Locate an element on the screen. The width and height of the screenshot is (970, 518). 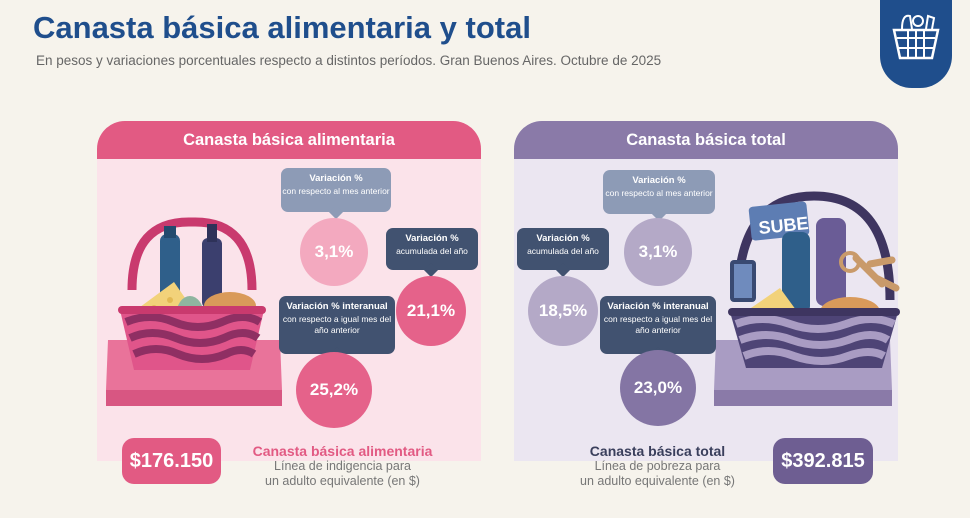
page-title: Canasta básica alimentaria y total is located at coordinates (282, 27).